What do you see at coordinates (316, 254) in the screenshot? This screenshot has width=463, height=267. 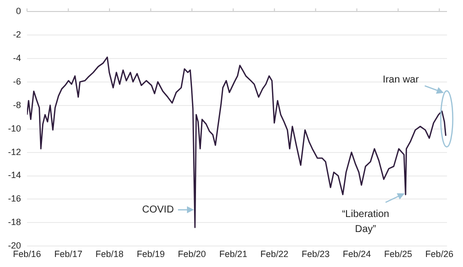 I see `x-tick-label: Feb/23` at bounding box center [316, 254].